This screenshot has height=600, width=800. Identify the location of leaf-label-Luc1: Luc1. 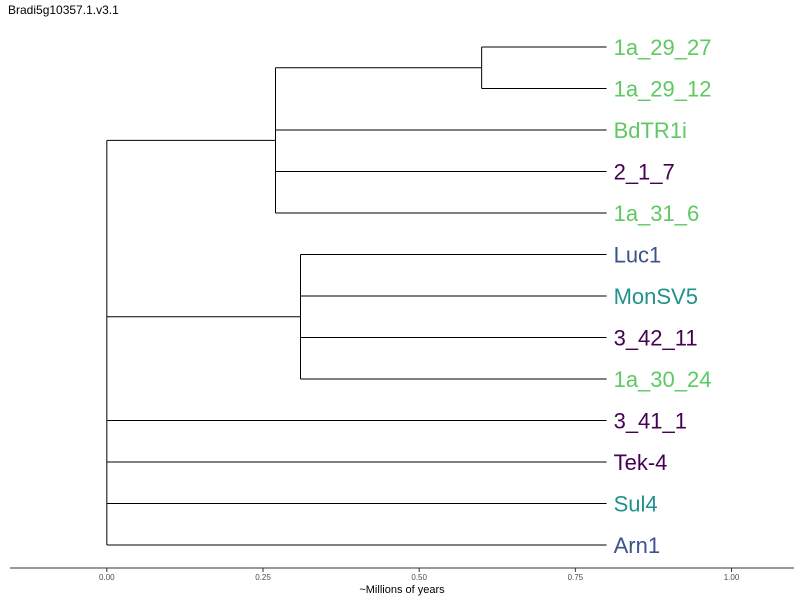
(638, 255).